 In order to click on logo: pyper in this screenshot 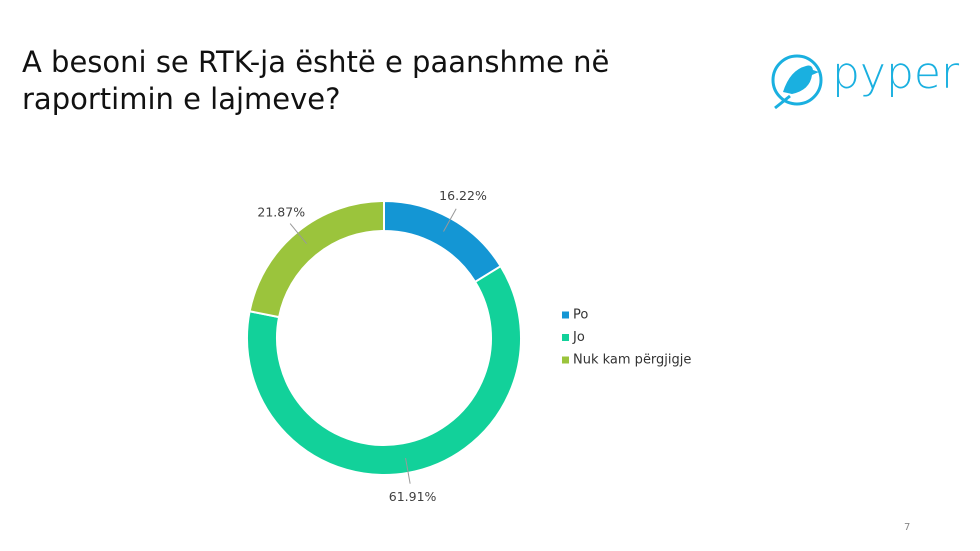, I will do `click(865, 79)`.